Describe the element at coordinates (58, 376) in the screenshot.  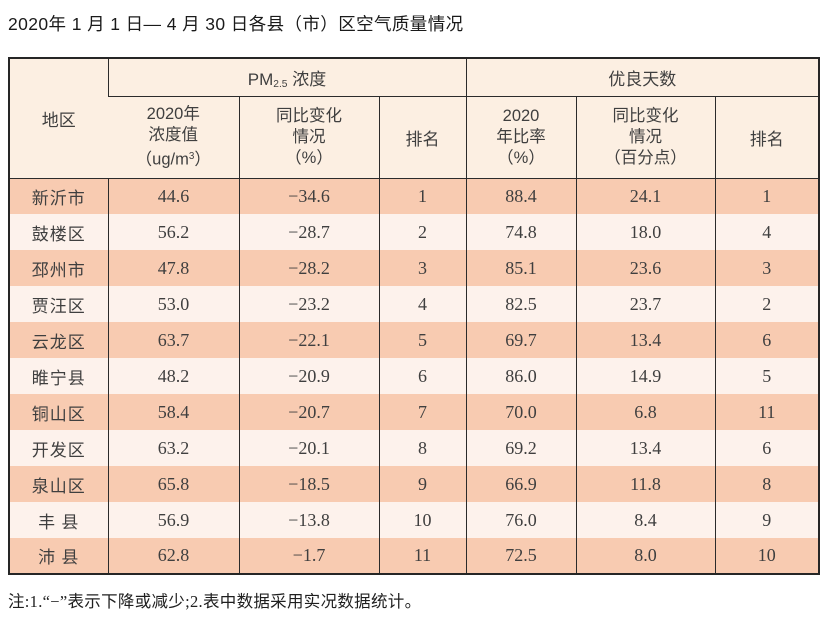
I see `cell-region: 睢宁县` at that location.